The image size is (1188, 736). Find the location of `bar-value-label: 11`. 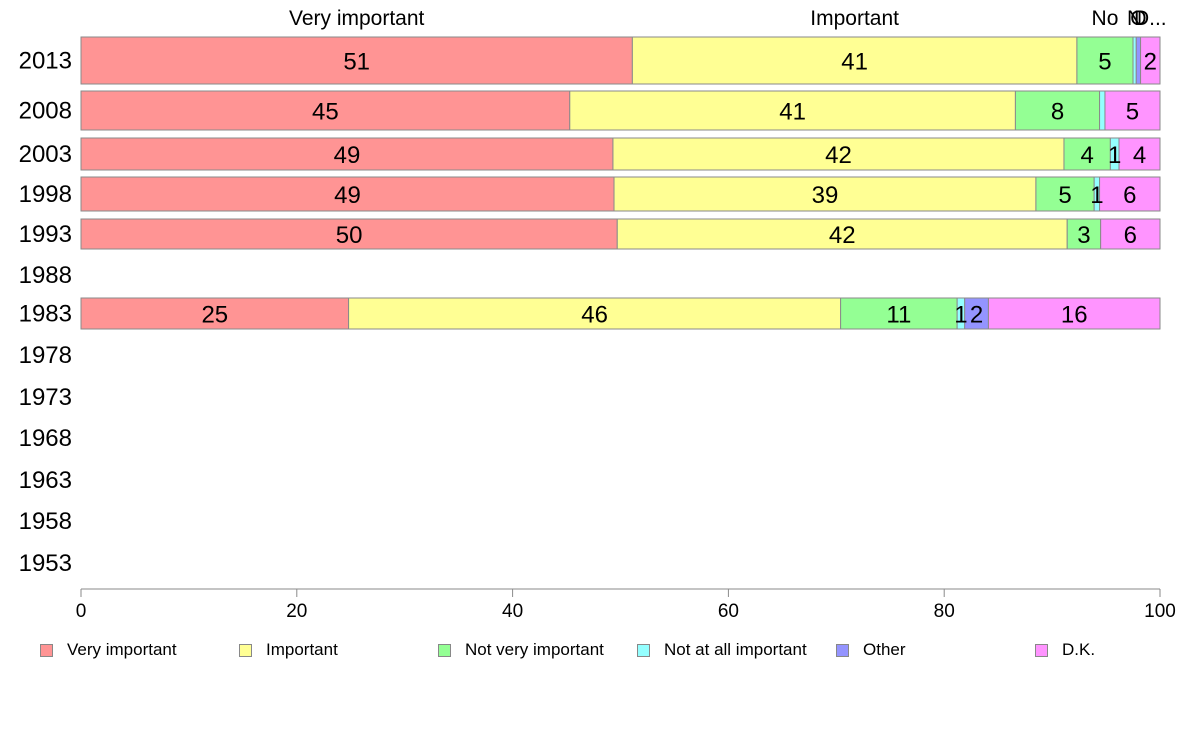

bar-value-label: 11 is located at coordinates (898, 315).